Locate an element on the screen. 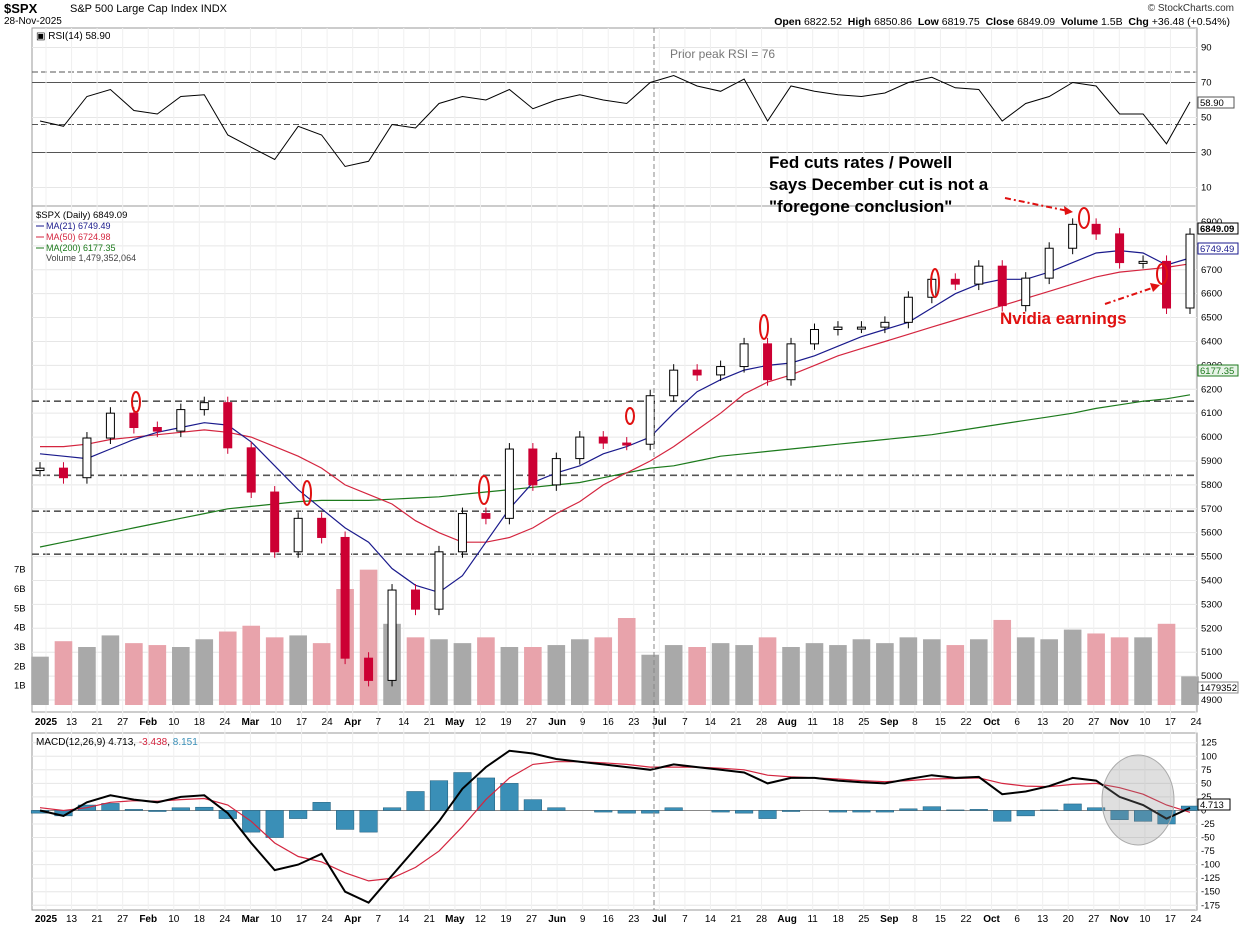 The width and height of the screenshot is (1240, 928). x-tick-label: Nov is located at coordinates (1119, 919).